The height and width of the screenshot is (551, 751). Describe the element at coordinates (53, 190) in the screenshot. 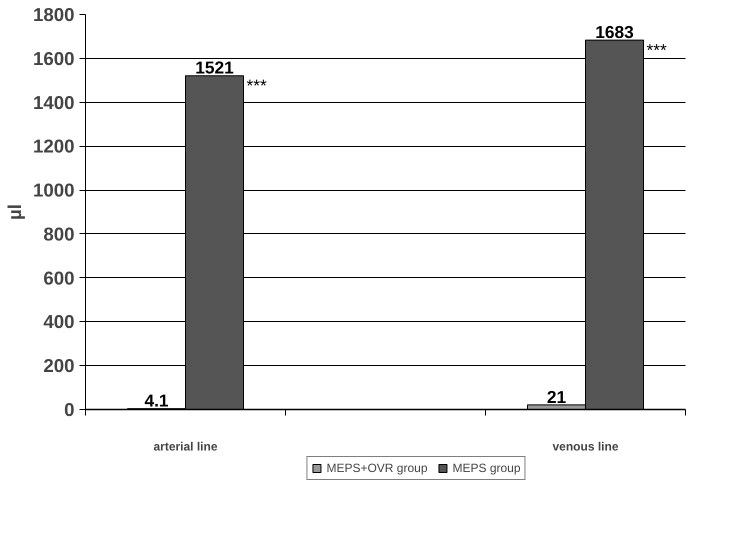

I see `y-tick-label: 1000` at that location.